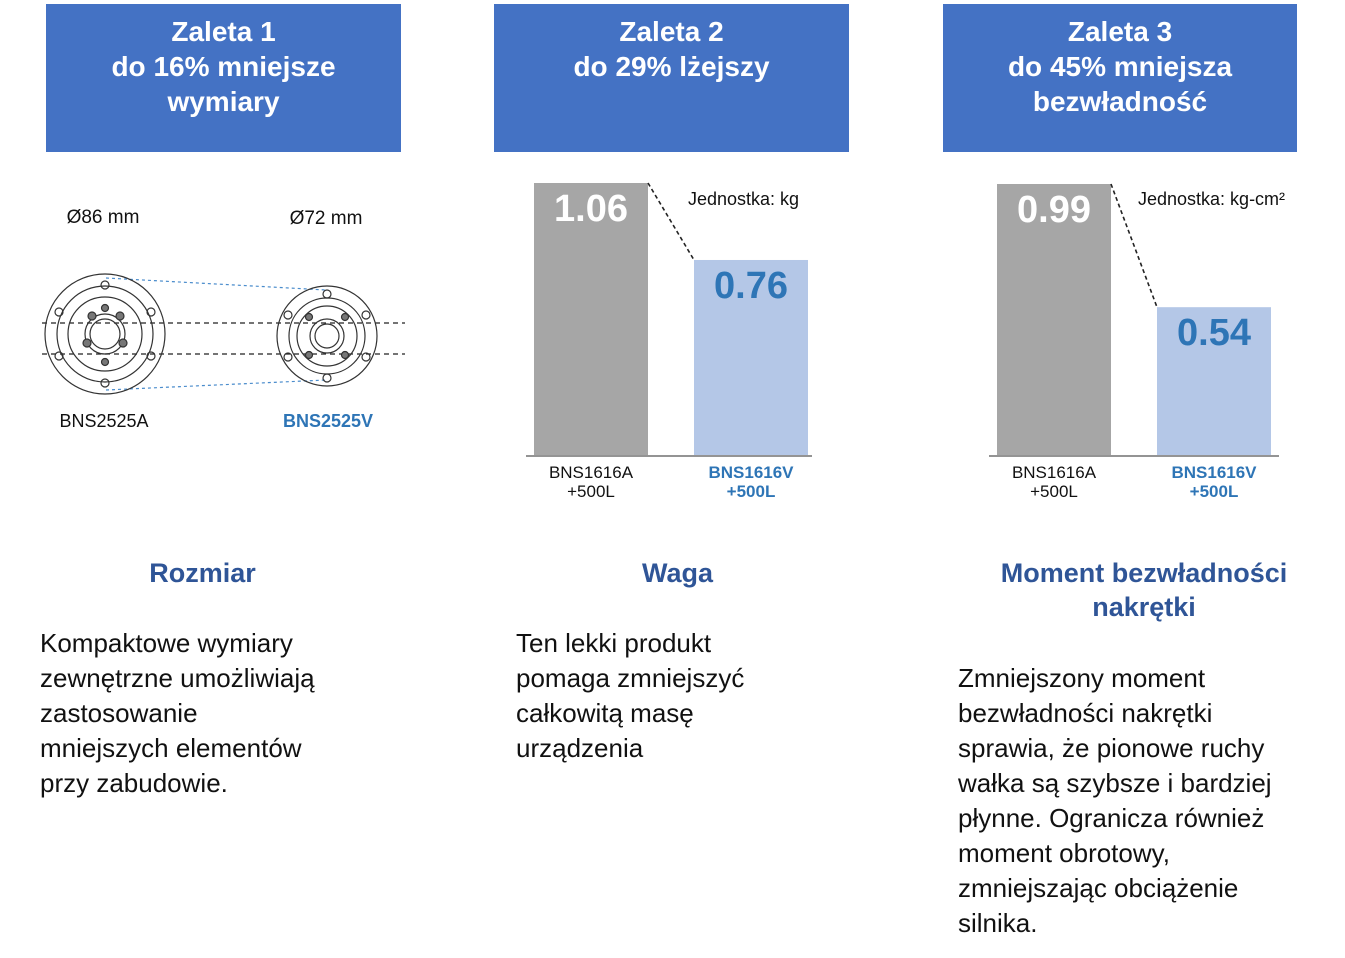 The height and width of the screenshot is (958, 1345). Describe the element at coordinates (223, 66) in the screenshot. I see `header-line: do 16% mniejsze` at that location.